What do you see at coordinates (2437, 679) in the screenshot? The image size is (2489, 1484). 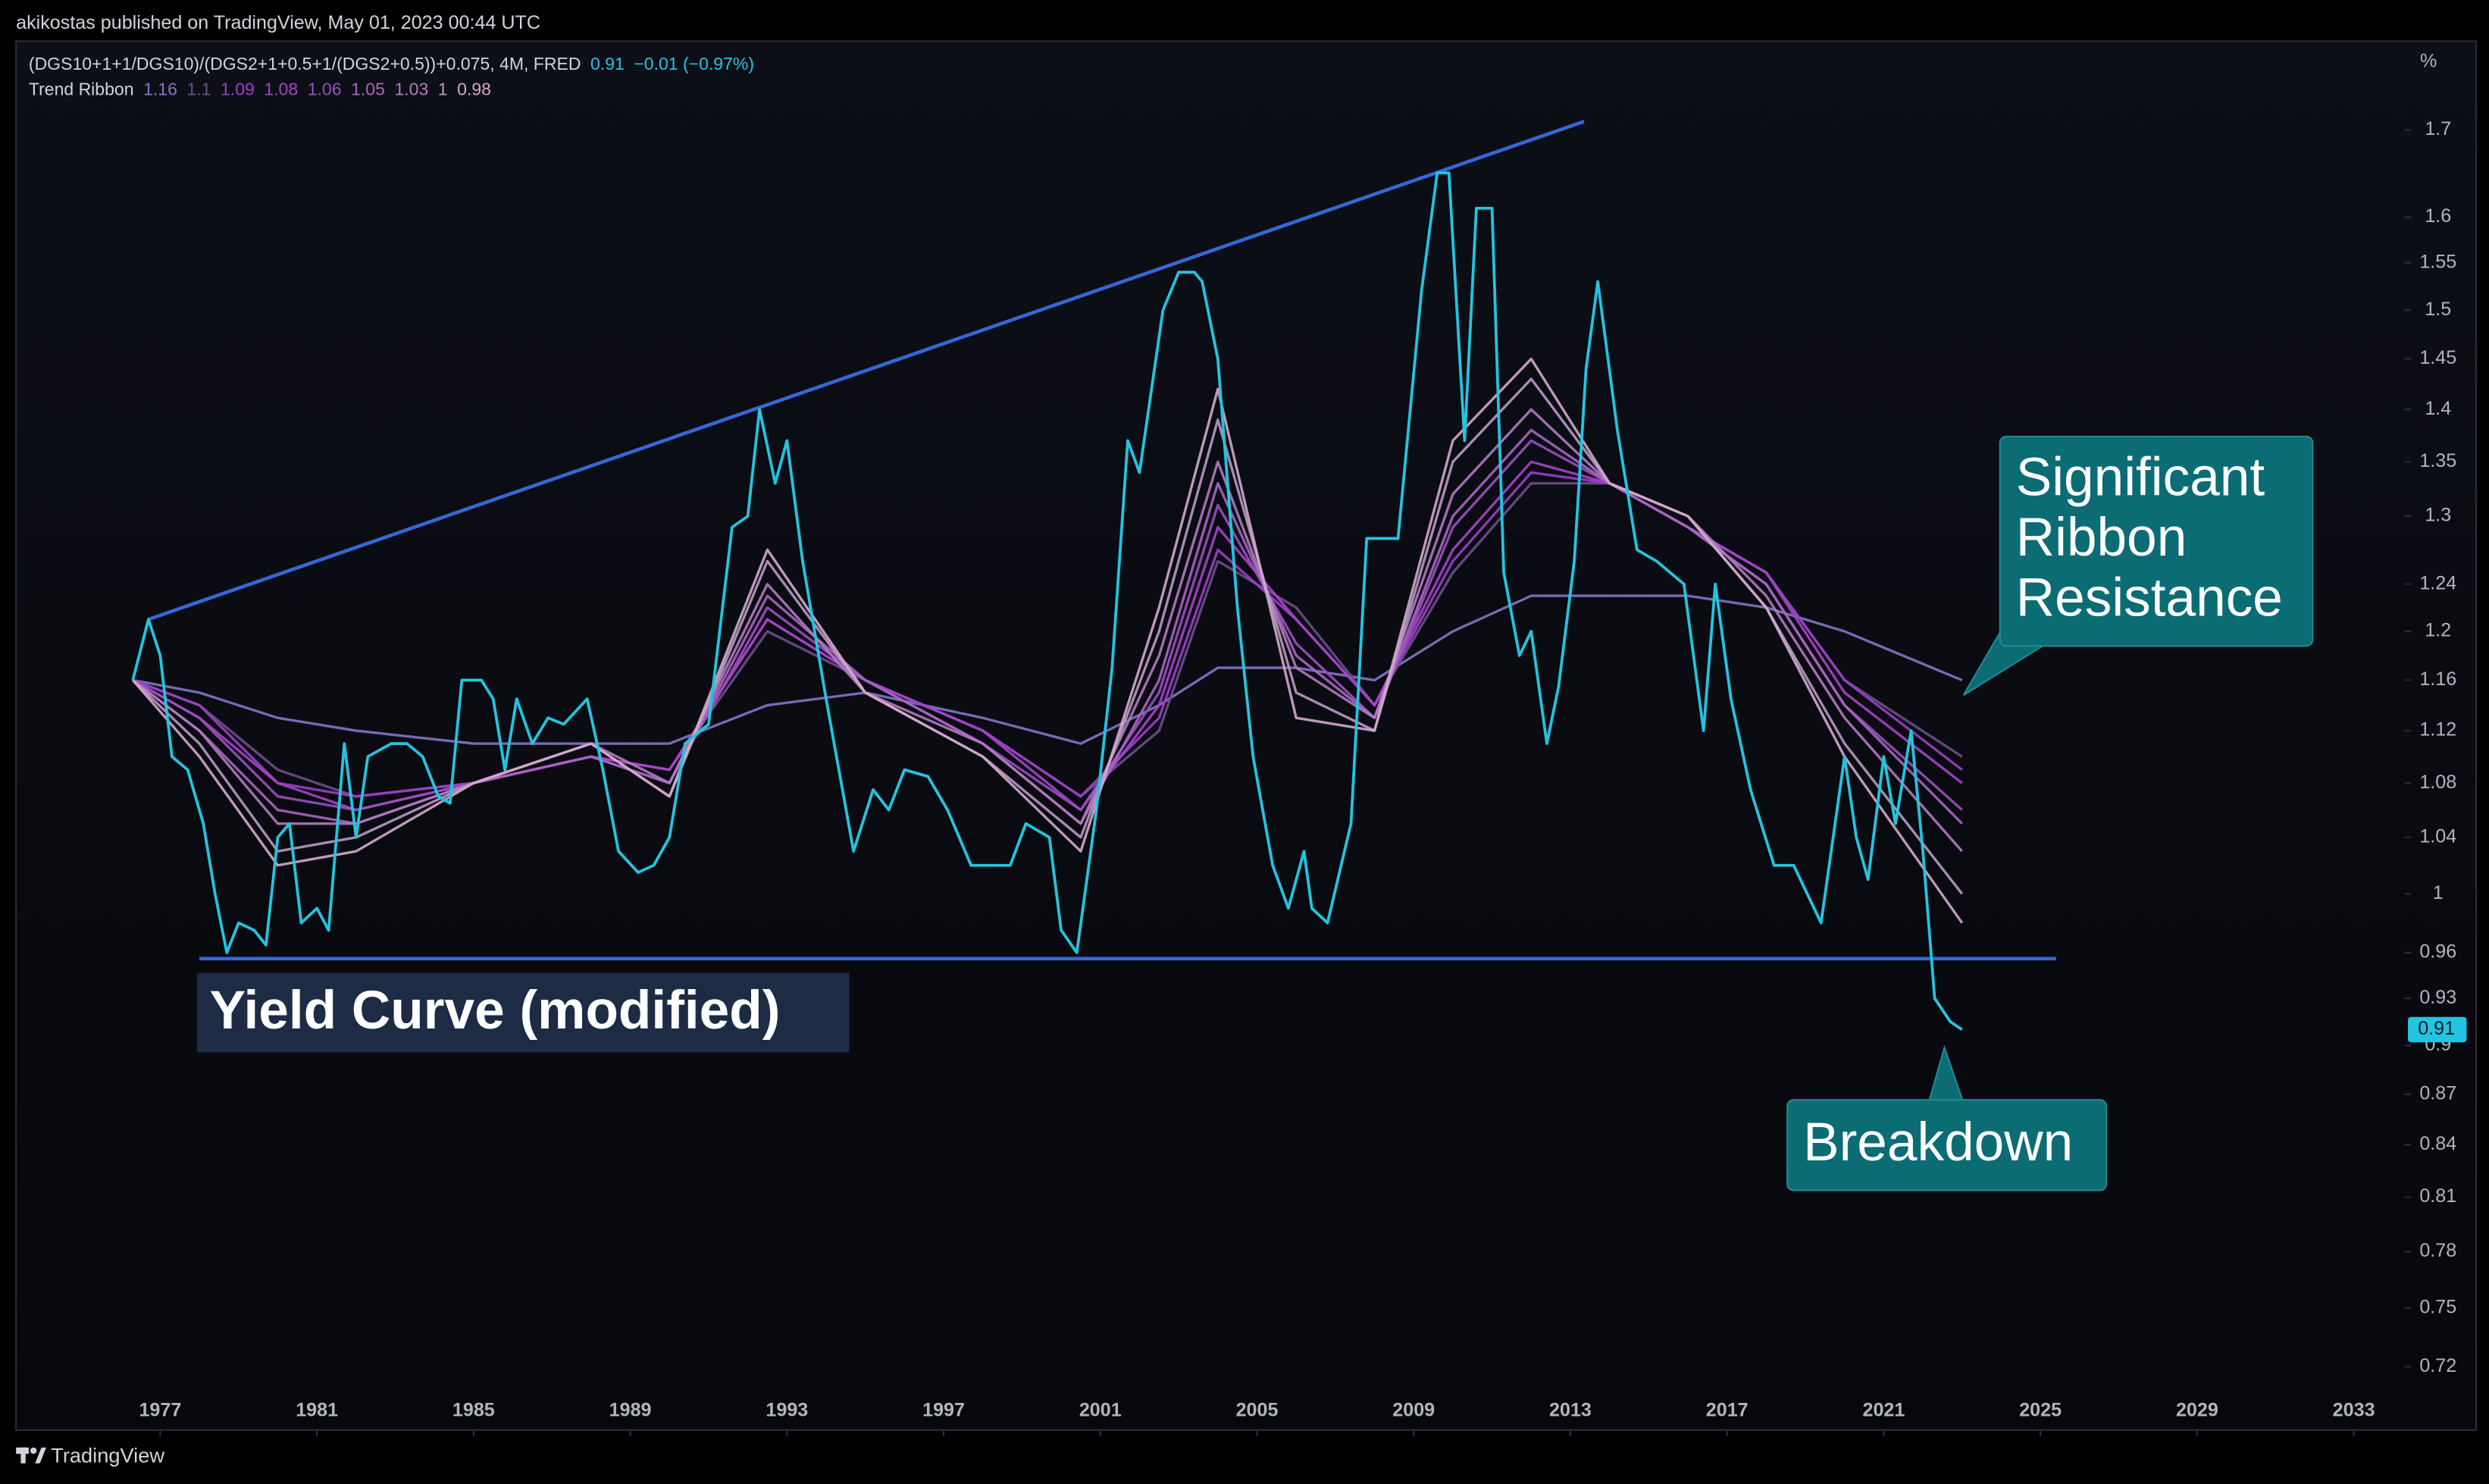 I see `y-tick-label: 1.16` at bounding box center [2437, 679].